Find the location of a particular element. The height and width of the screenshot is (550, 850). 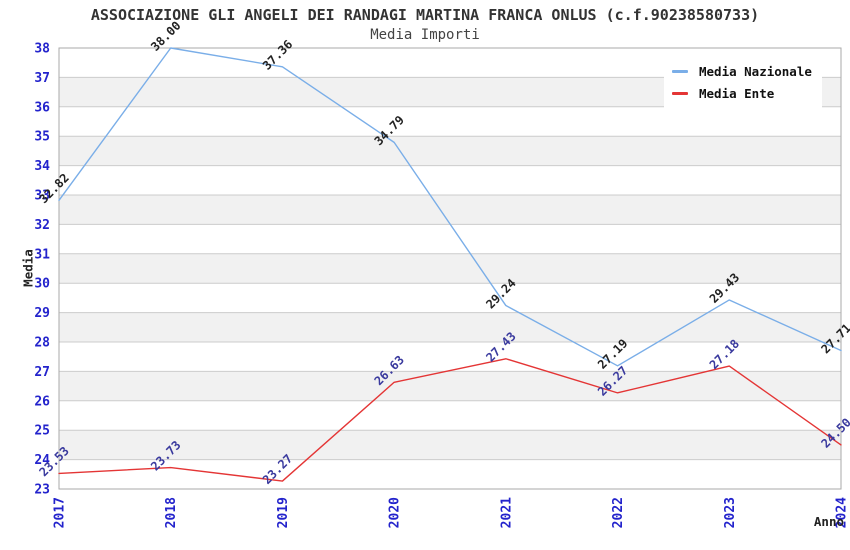

x-axis-title: Anno is located at coordinates (828, 521).